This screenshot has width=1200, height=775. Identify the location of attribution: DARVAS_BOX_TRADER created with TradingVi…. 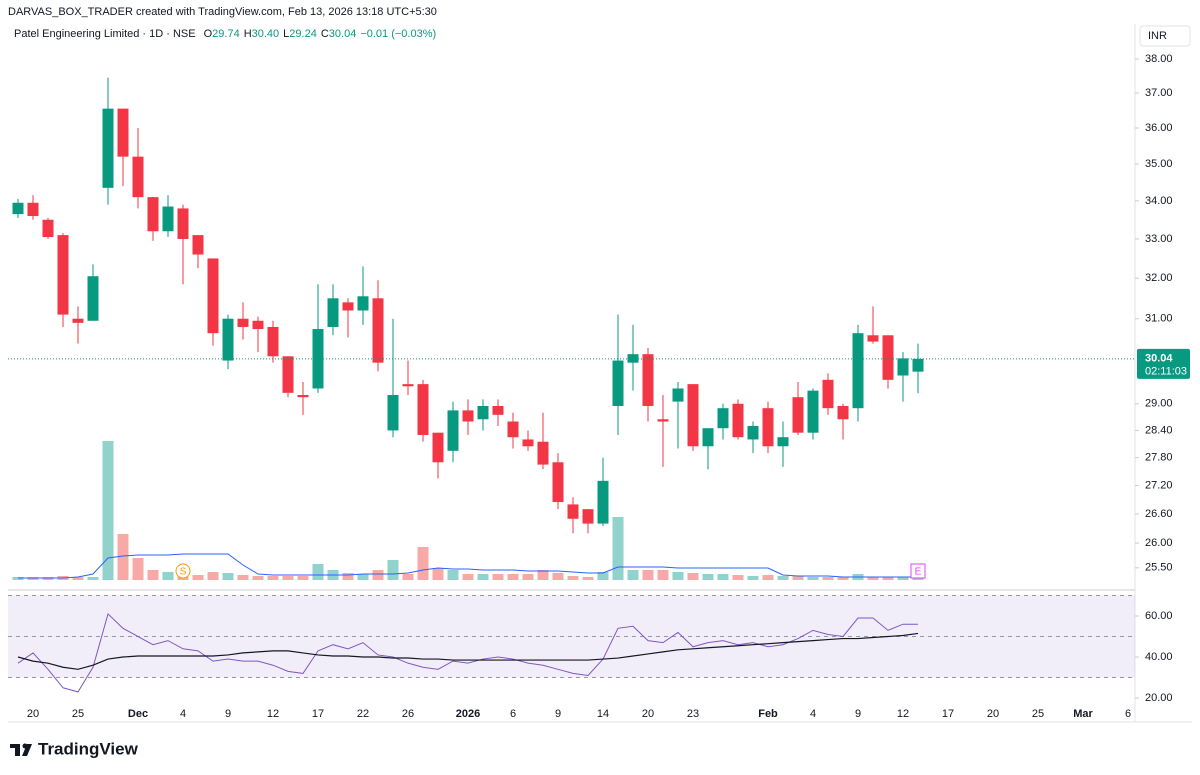
(222, 12).